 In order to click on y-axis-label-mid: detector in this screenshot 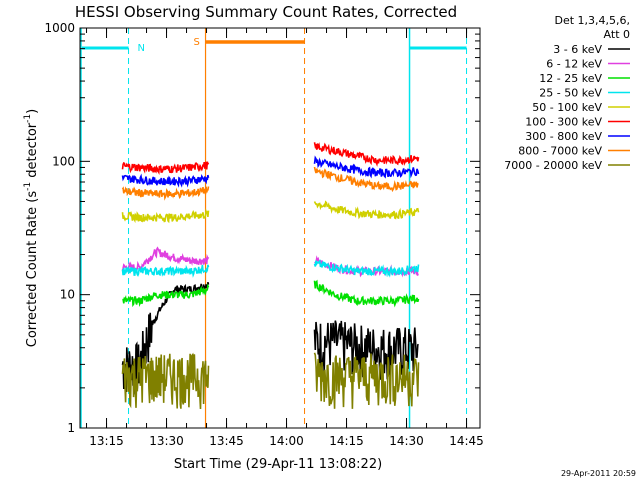, I will do `click(32, 152)`.